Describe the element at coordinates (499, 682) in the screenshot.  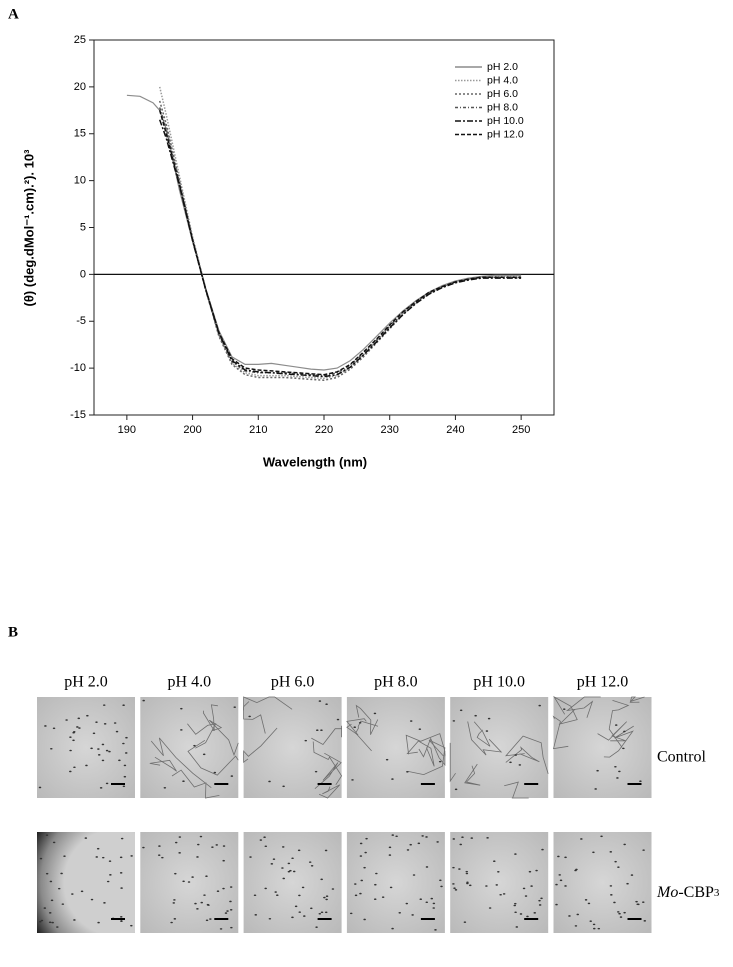
I see `column-label: pH 10.0` at that location.